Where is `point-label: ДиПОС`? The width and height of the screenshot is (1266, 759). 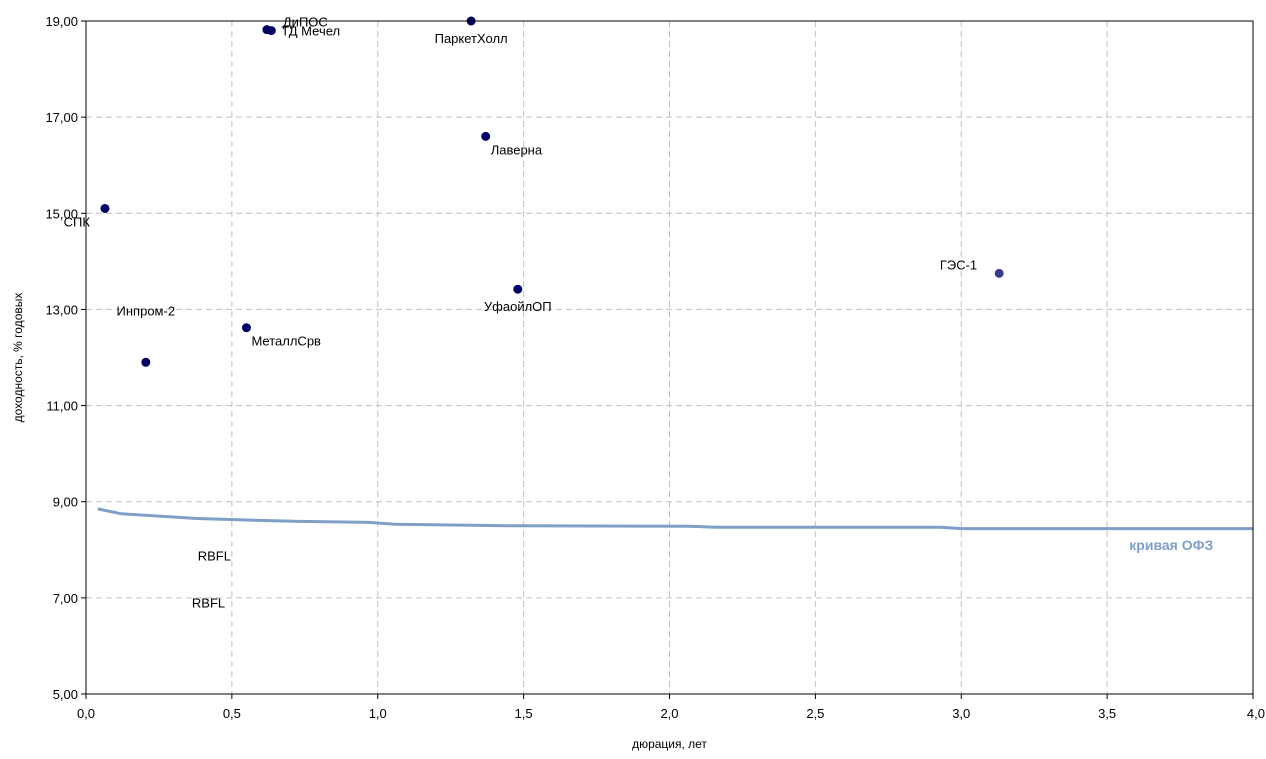 point-label: ДиПОС is located at coordinates (305, 22).